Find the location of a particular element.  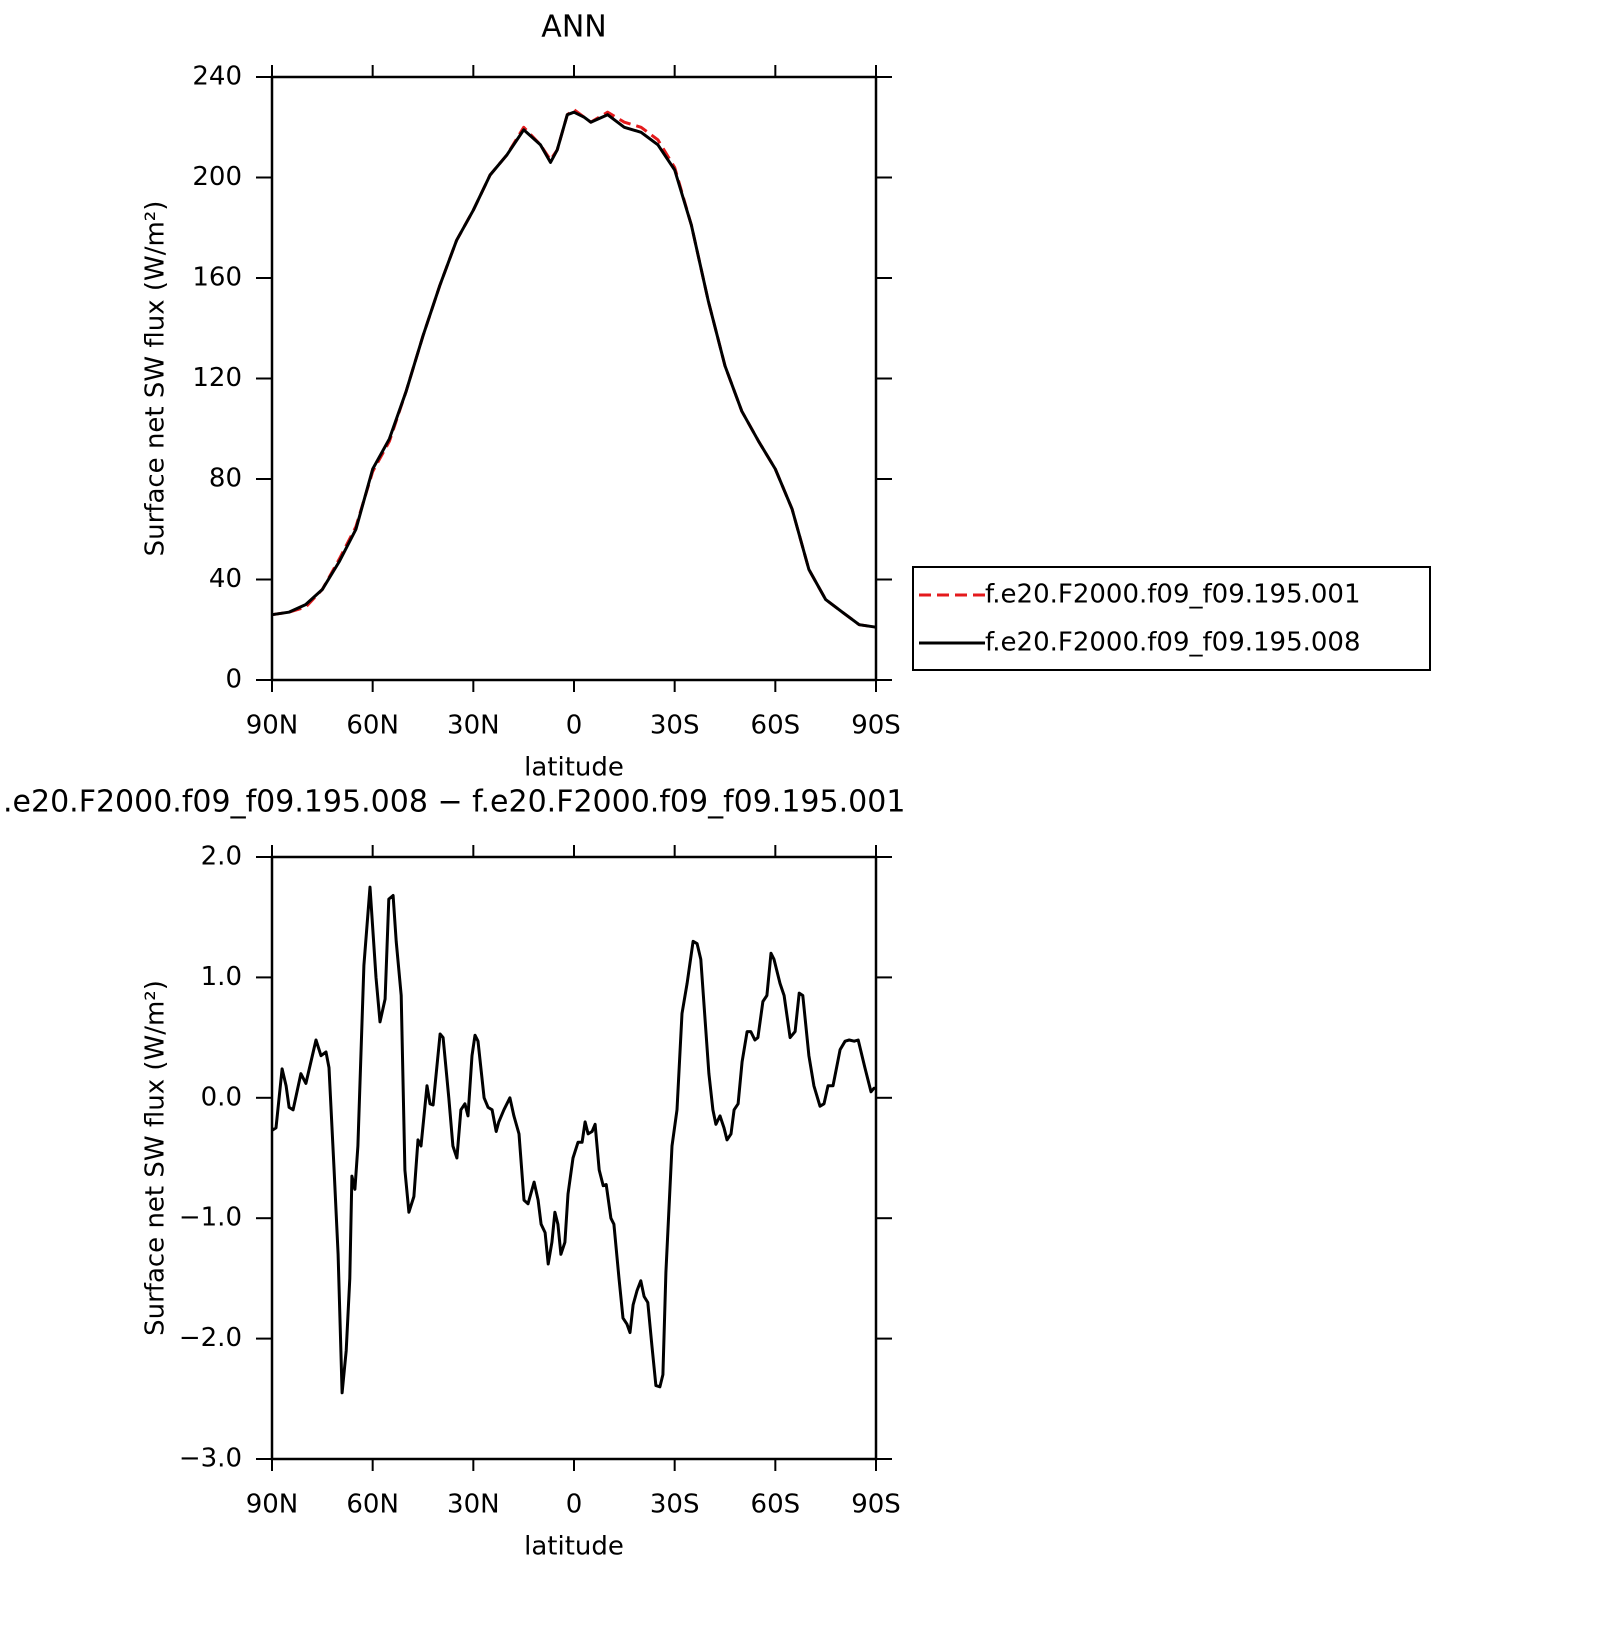

y-tick-label: −2.0 is located at coordinates (210, 1338).